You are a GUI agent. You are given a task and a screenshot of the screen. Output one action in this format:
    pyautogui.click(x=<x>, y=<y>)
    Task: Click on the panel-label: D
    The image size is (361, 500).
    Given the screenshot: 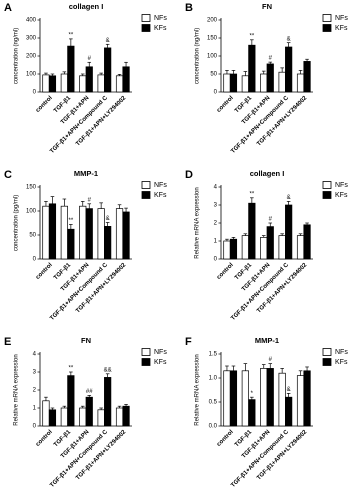 What is the action you would take?
    pyautogui.click(x=189, y=175)
    